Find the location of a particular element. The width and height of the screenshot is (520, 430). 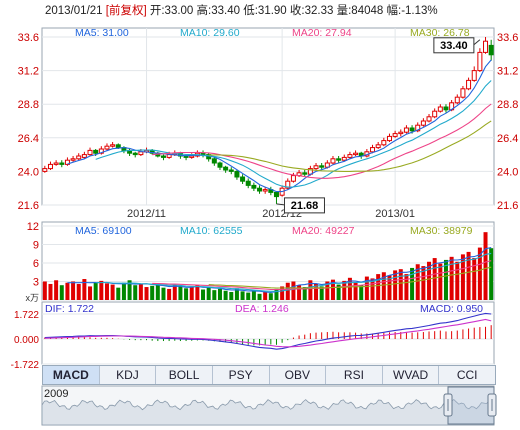

volume-bars is located at coordinates (268, 266).